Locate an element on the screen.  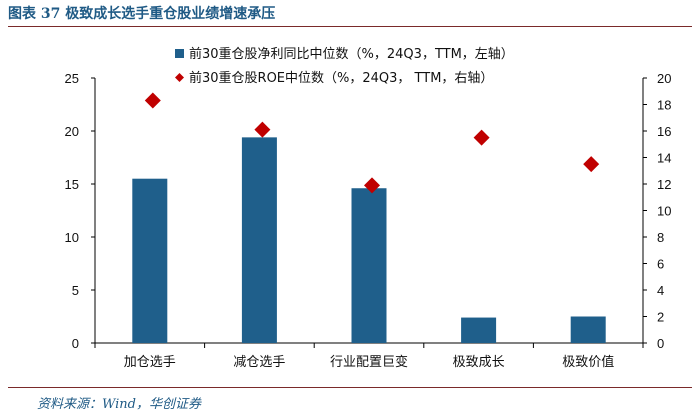
legend-marker-label: 前30重仓股ROE中位数（%，24Q3， TTM，右轴） is located at coordinates (341, 78).